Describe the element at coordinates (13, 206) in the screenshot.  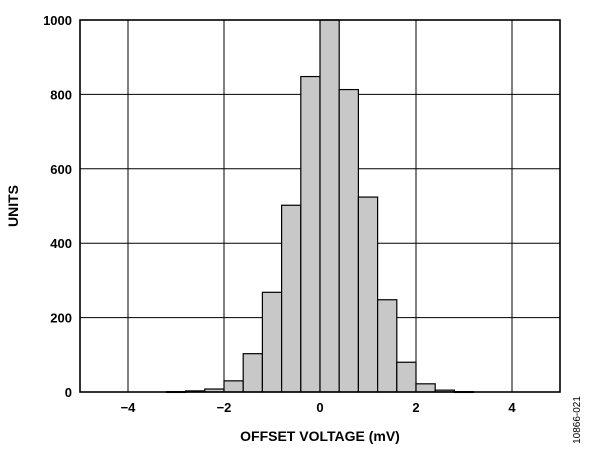
I see `y-axis-title: UNITS` at that location.